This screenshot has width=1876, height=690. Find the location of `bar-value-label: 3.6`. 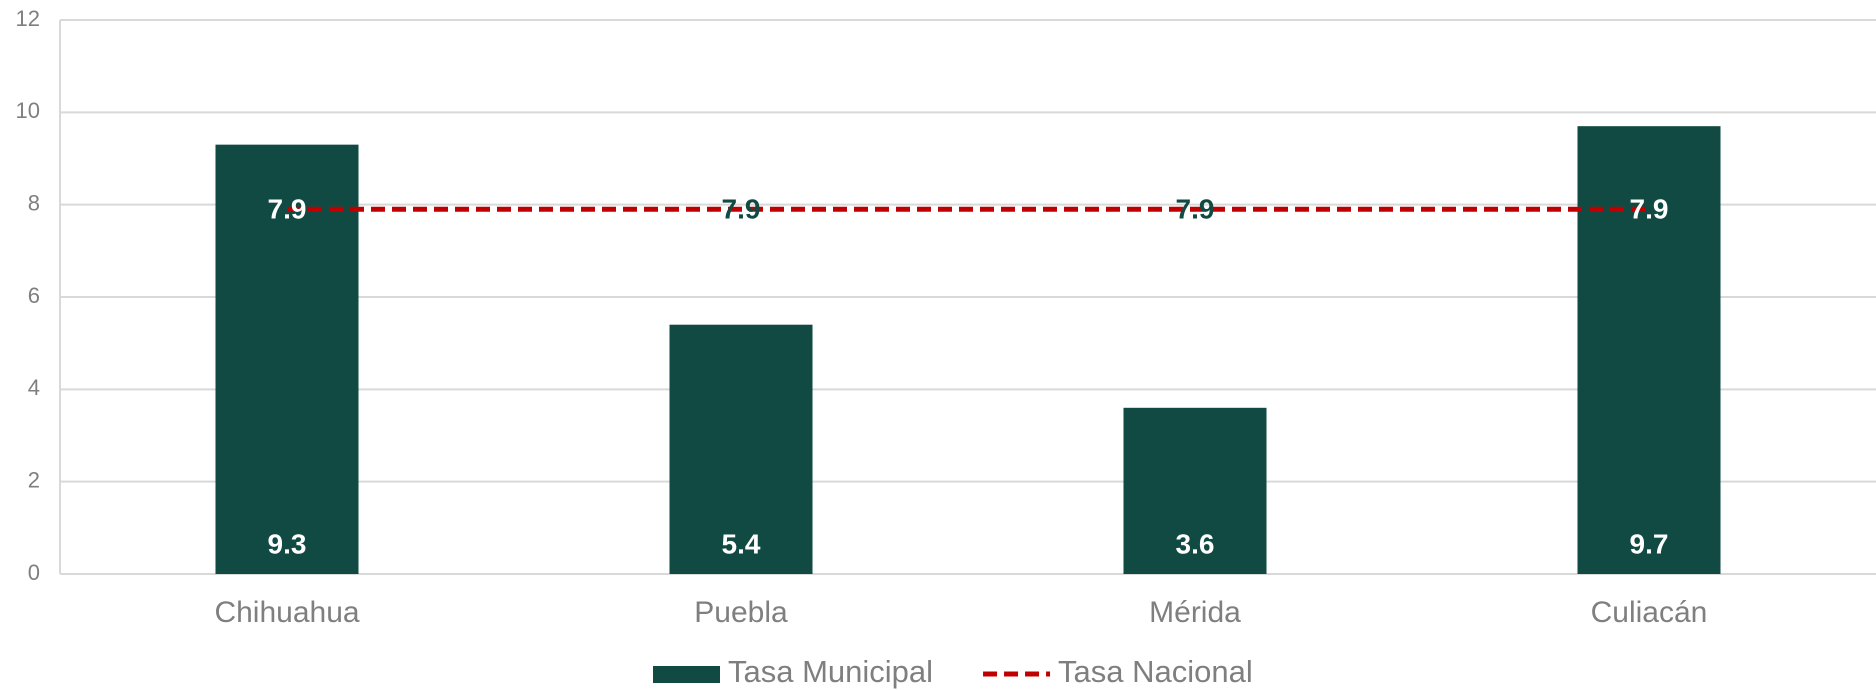

bar-value-label: 3.6 is located at coordinates (1195, 543).